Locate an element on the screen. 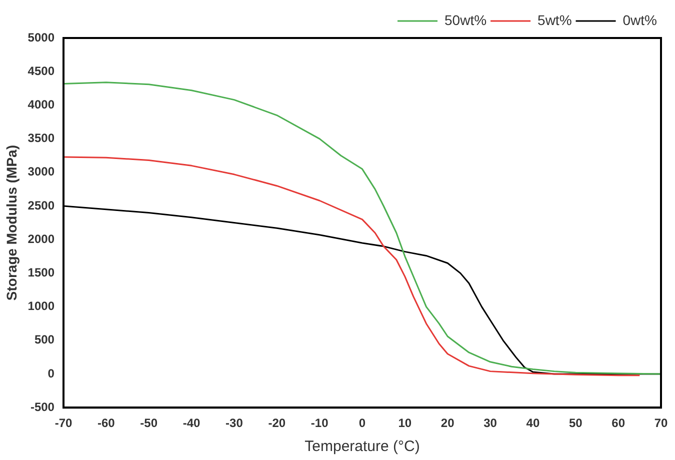  x-tick-label: 0 is located at coordinates (362, 423).